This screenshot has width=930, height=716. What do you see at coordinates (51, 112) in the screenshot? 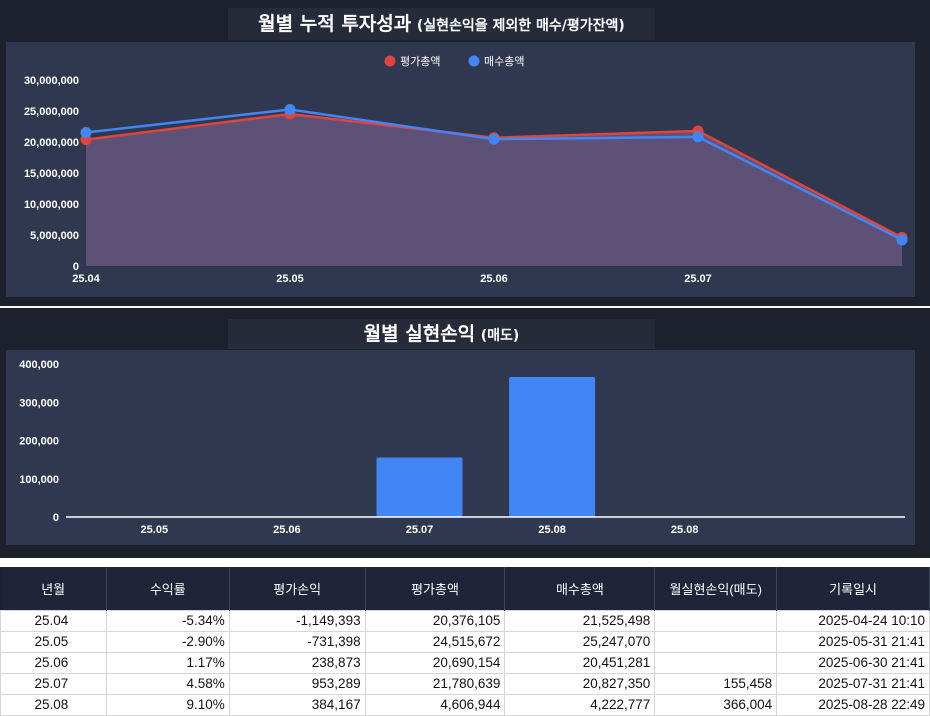
I see `y-tick-label: 25,000,000` at bounding box center [51, 112].